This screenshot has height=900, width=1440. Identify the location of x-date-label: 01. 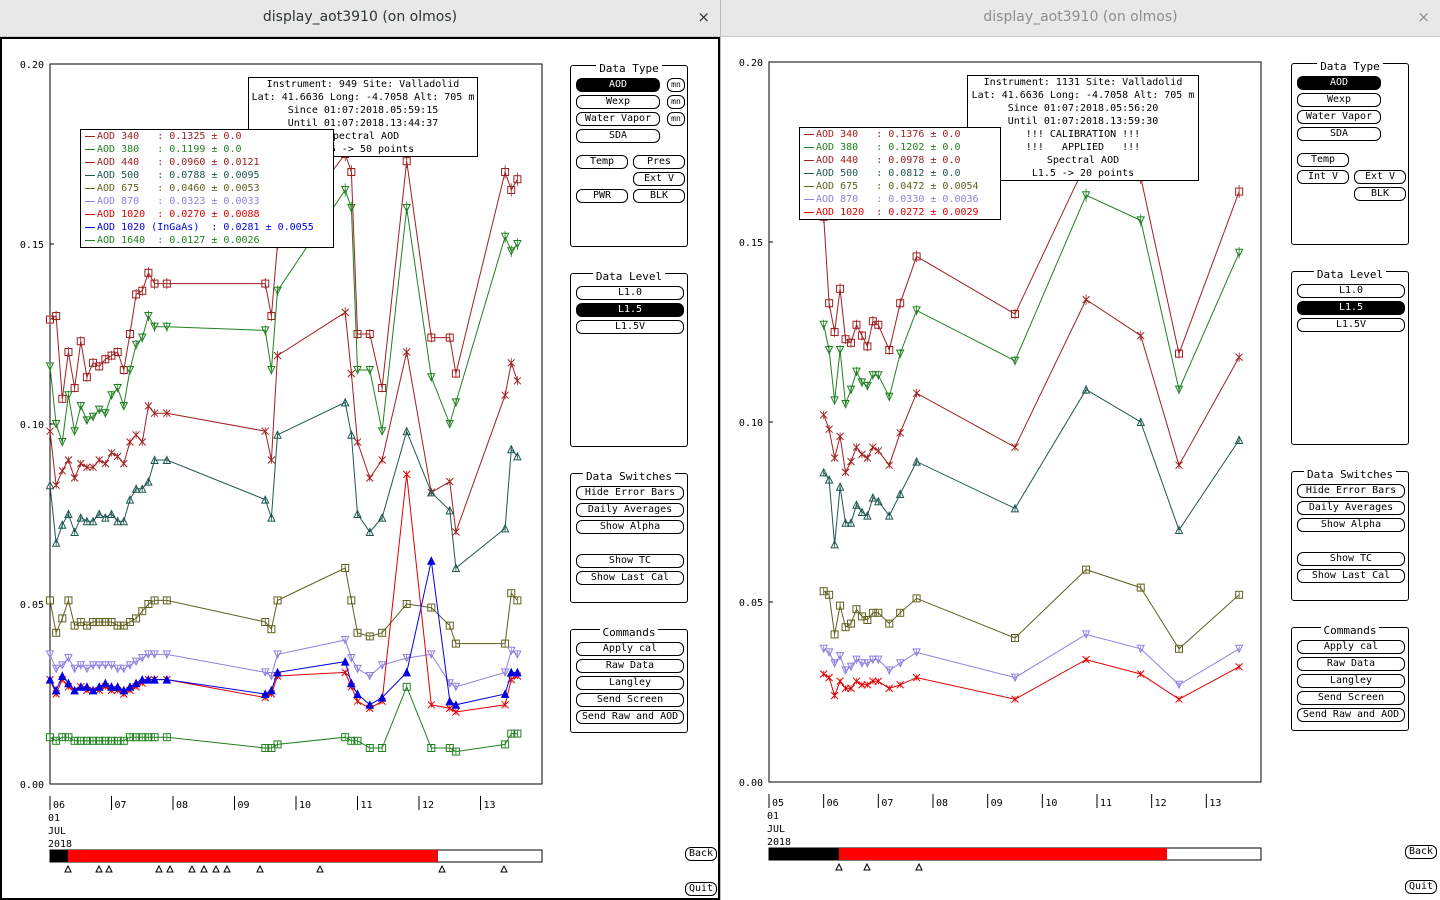
(54, 818).